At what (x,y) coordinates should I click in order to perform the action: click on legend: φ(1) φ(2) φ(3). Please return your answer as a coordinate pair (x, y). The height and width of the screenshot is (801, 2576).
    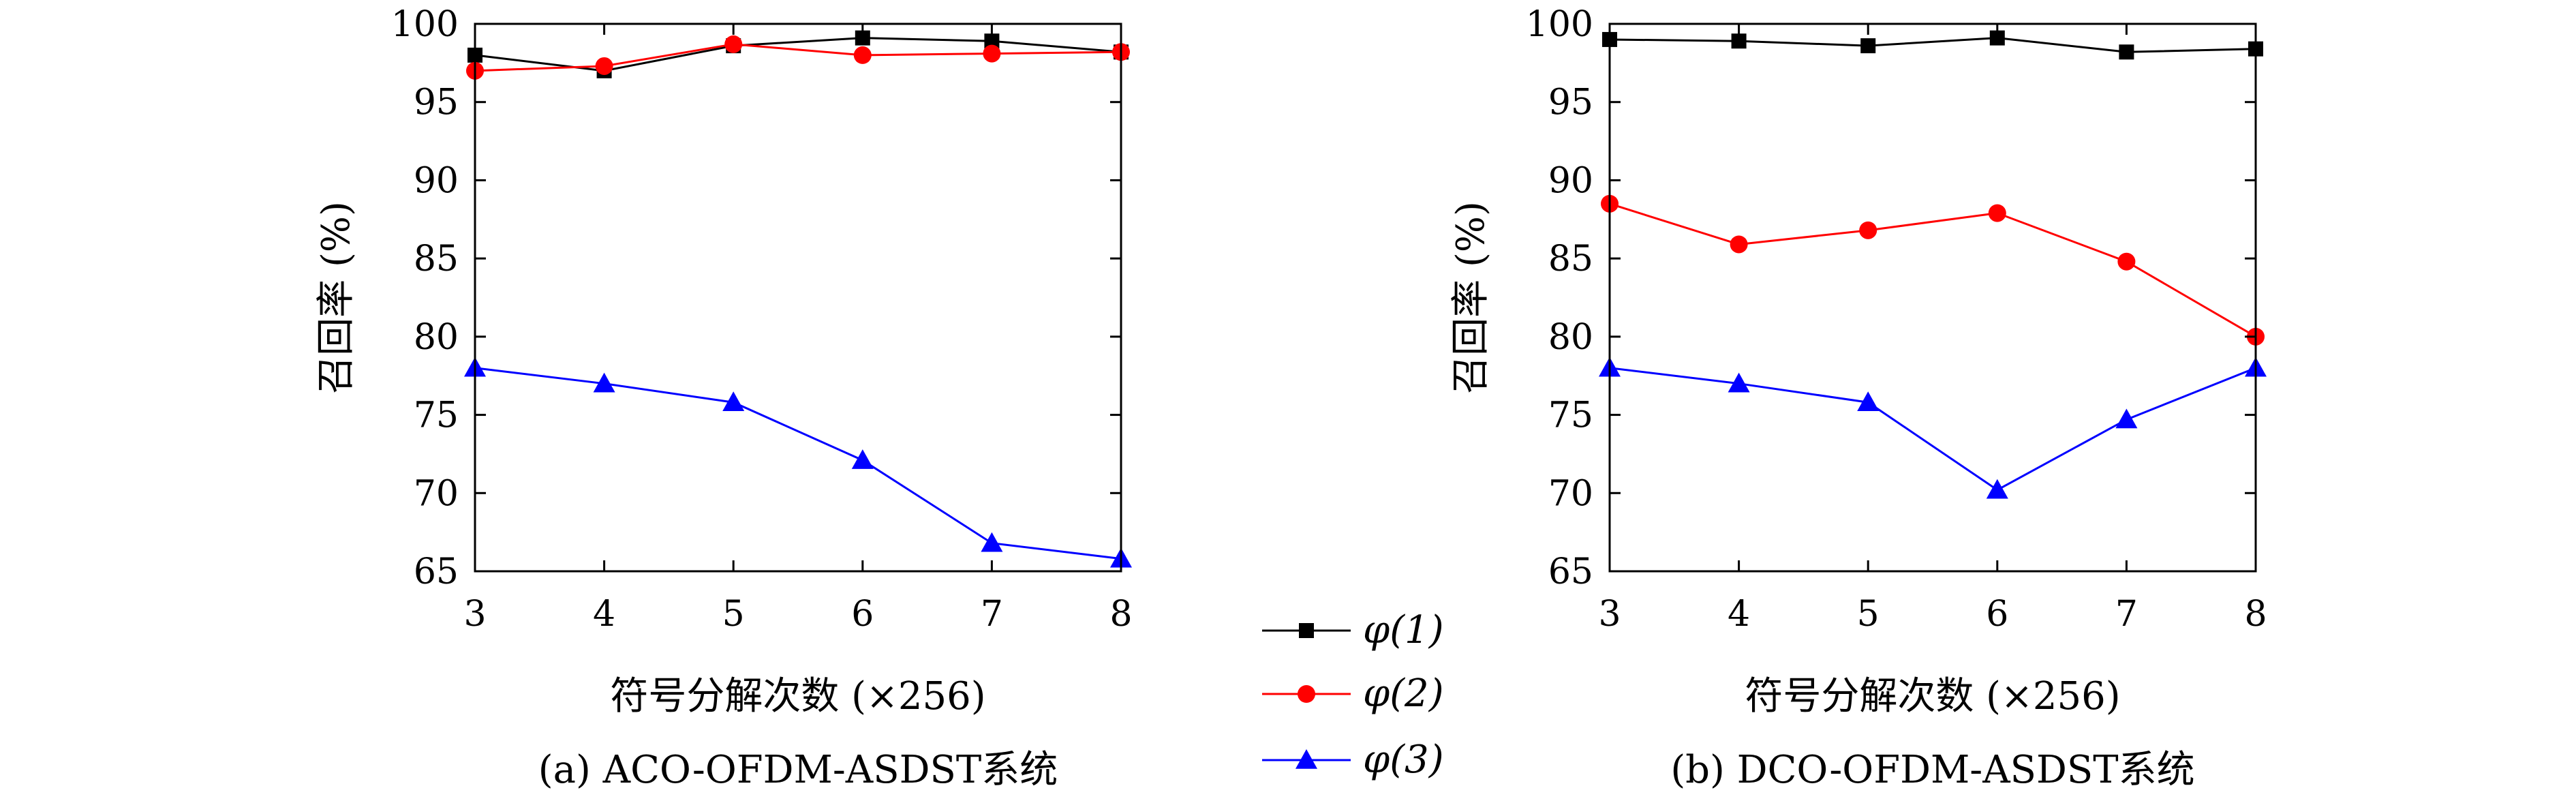
    Looking at the image, I should click on (1353, 695).